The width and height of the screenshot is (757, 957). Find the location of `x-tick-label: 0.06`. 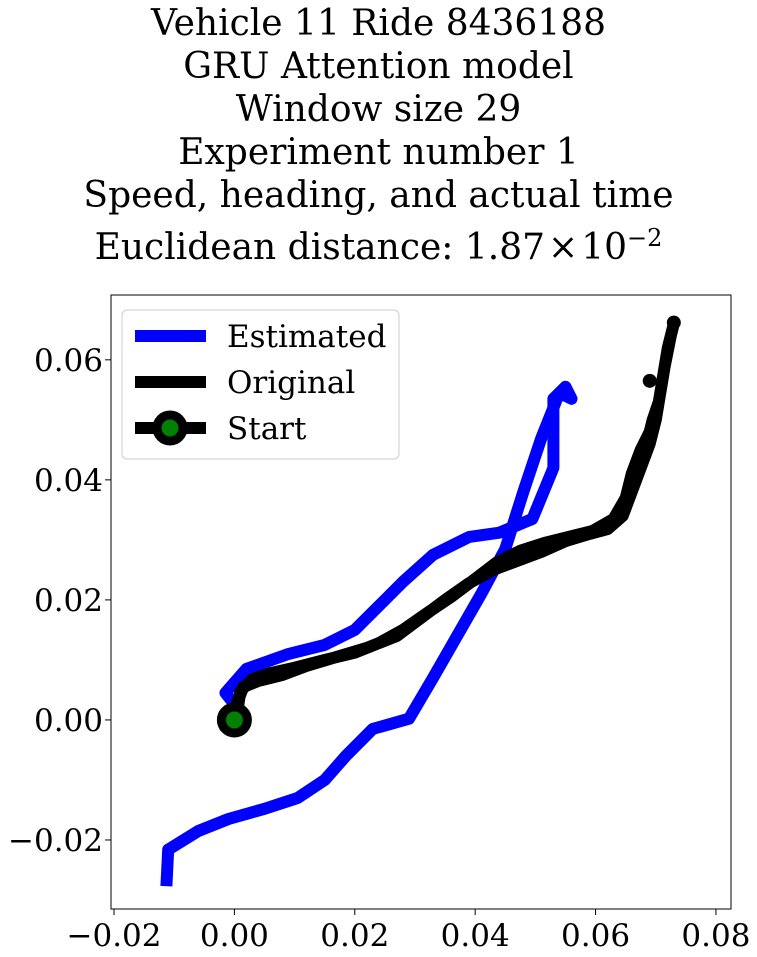

x-tick-label: 0.06 is located at coordinates (595, 936).